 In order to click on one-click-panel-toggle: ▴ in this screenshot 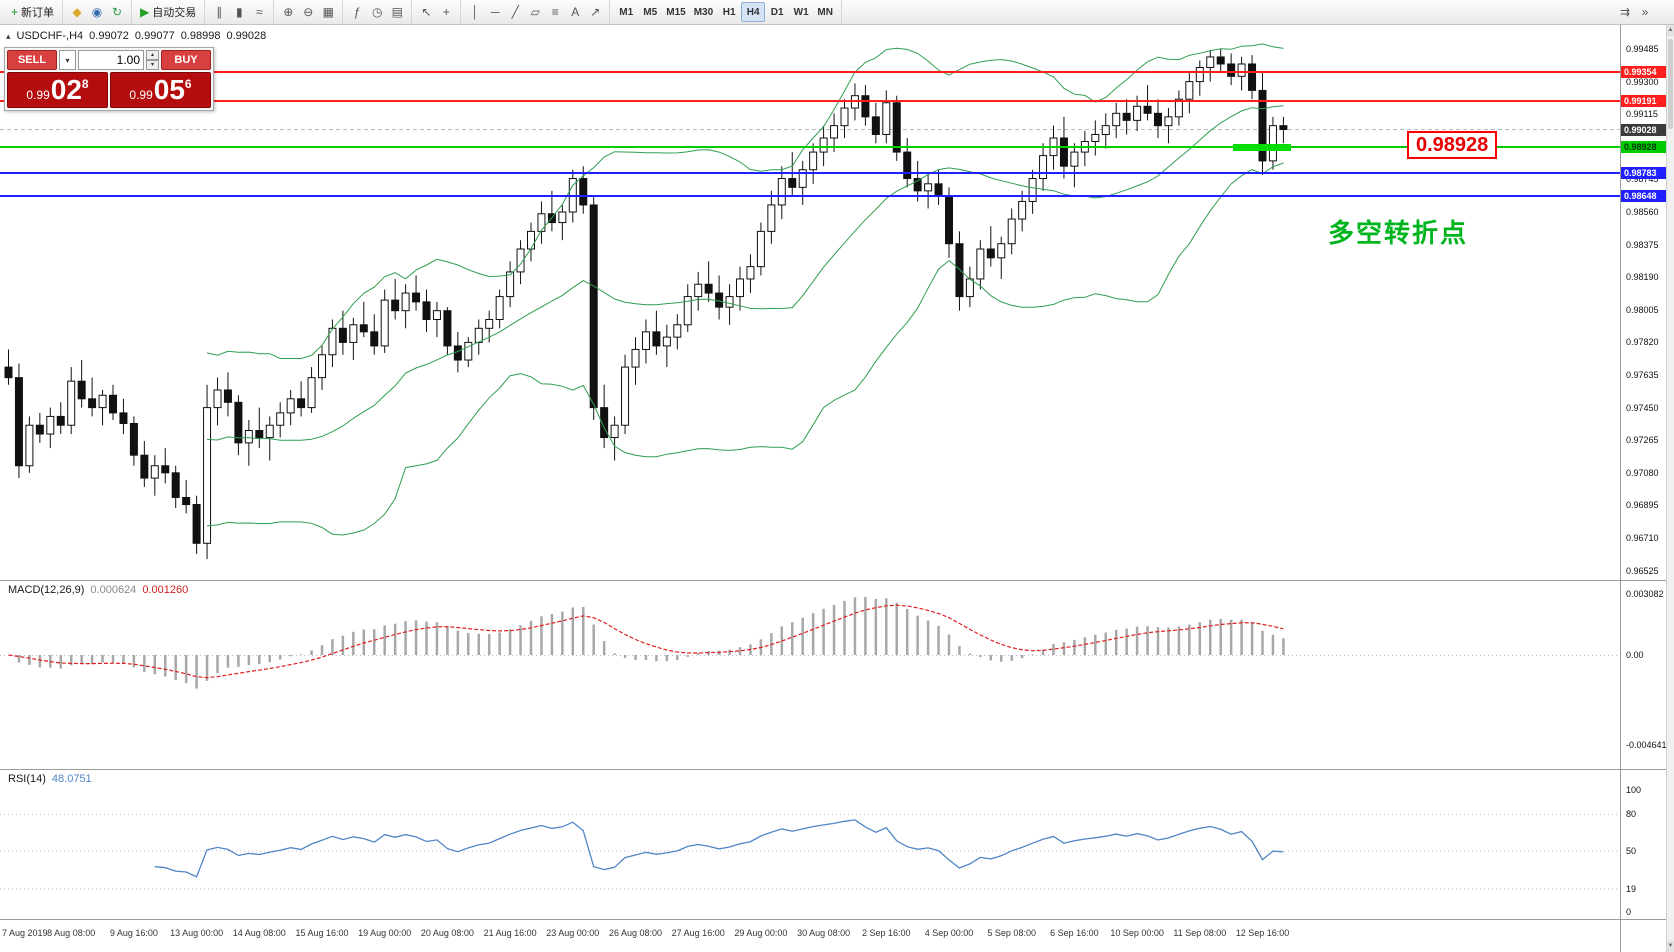, I will do `click(8, 35)`.